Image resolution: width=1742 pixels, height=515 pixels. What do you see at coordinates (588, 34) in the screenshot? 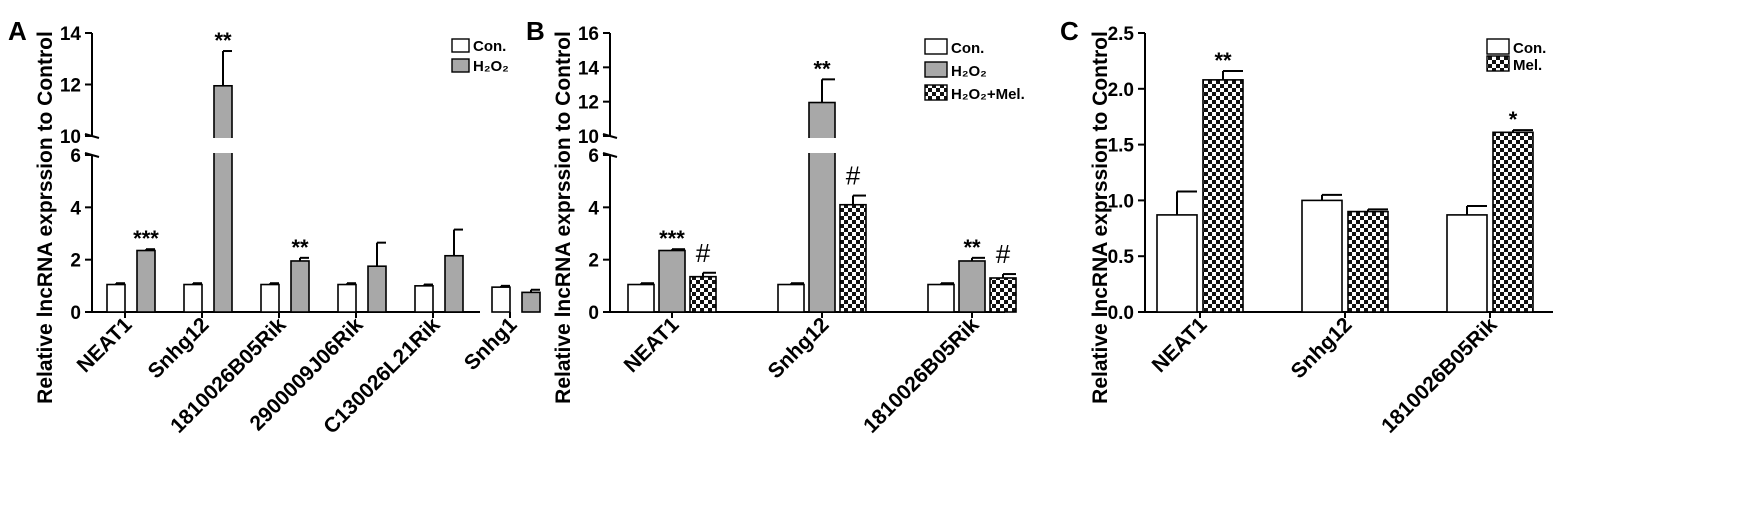
I see `y-tick-label: 16` at bounding box center [588, 34].